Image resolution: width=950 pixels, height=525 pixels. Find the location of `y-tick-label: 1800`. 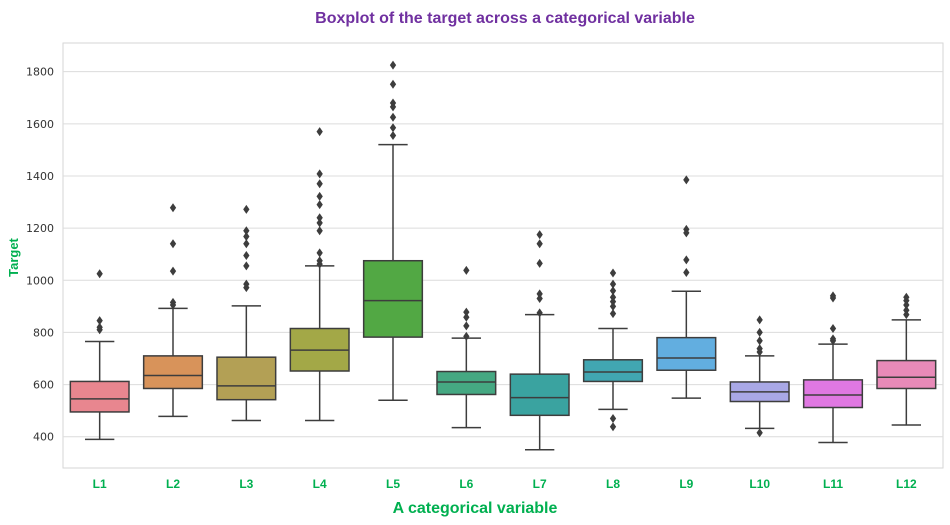

y-tick-label: 1800 is located at coordinates (40, 72).